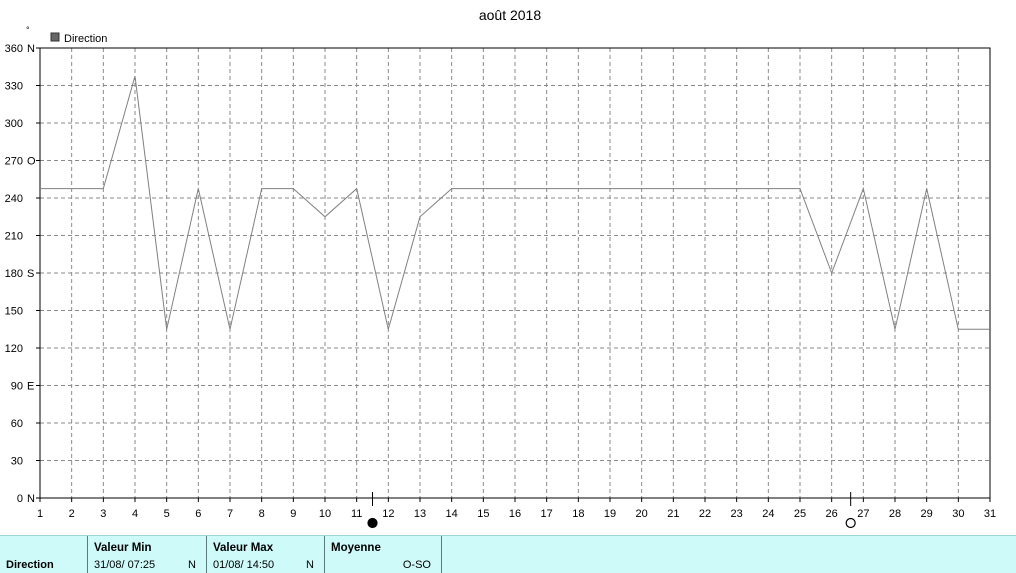 This screenshot has width=1016, height=573. What do you see at coordinates (30, 387) in the screenshot?
I see `y-compass-label: E` at bounding box center [30, 387].